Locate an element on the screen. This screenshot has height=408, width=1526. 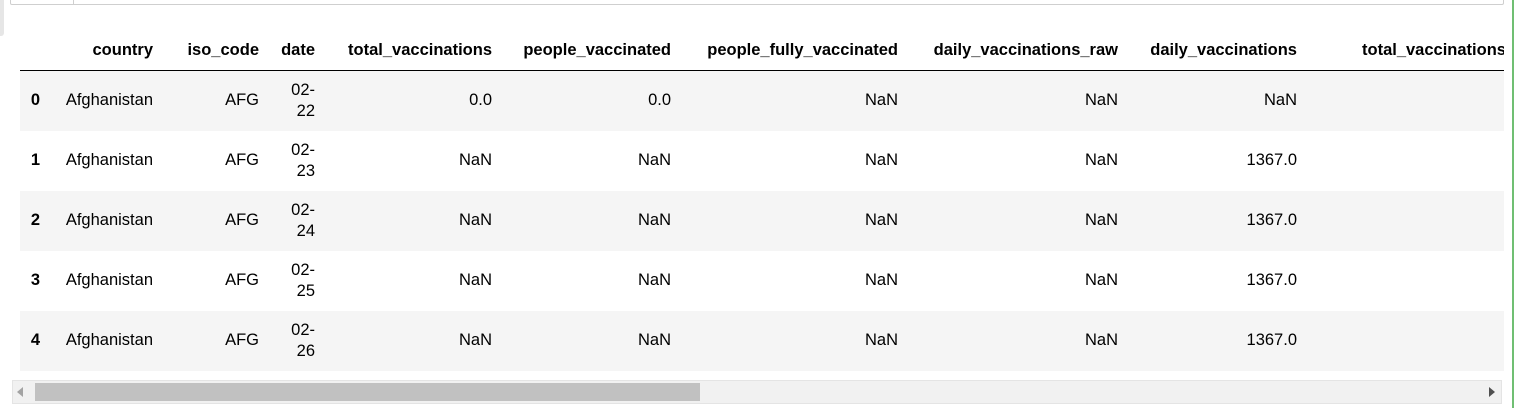
column-header: date is located at coordinates (297, 50).